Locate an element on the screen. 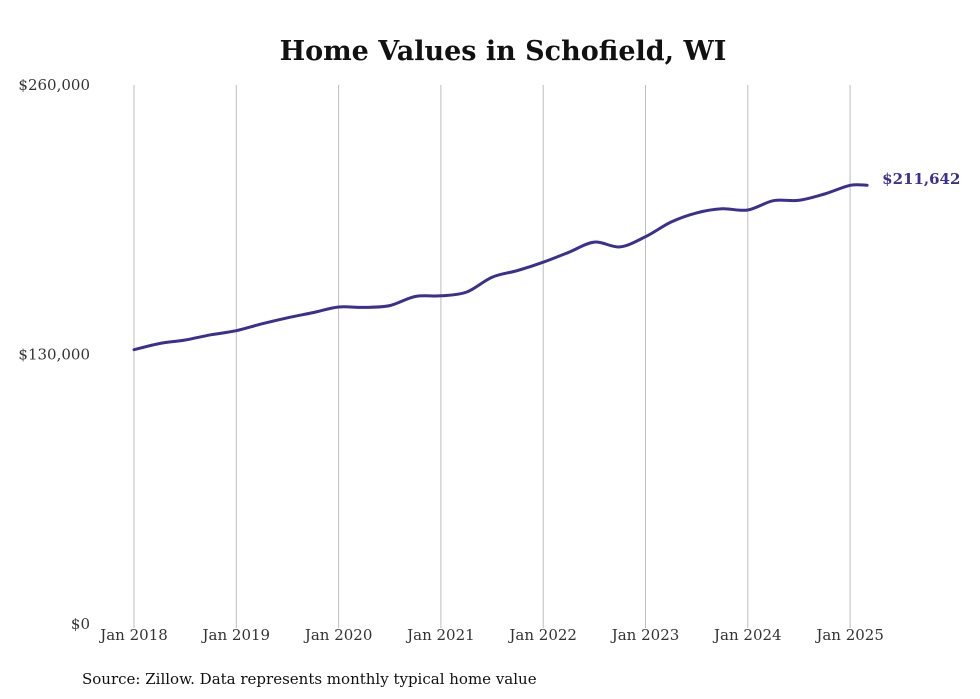 The height and width of the screenshot is (699, 980). x-tick-label: Jan 2019 is located at coordinates (236, 635).